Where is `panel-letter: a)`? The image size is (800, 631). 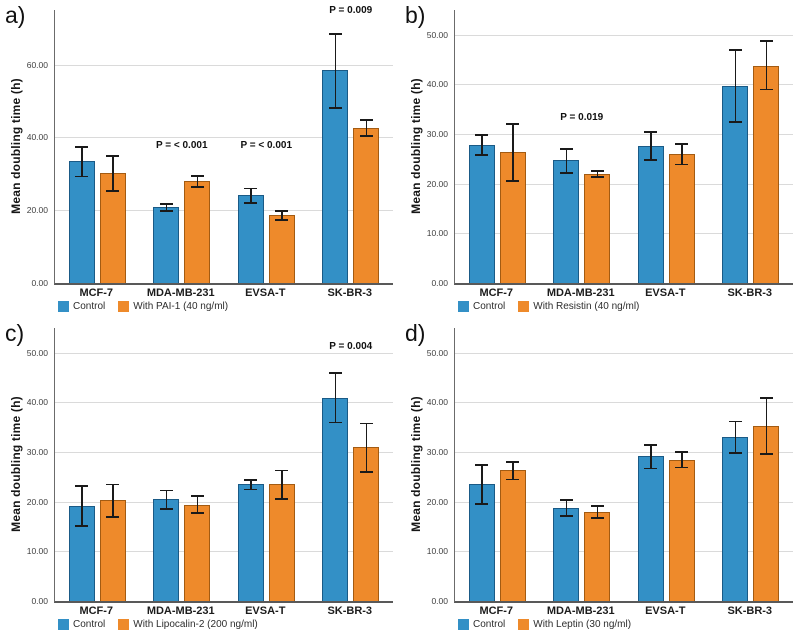 panel-letter: a) is located at coordinates (15, 15).